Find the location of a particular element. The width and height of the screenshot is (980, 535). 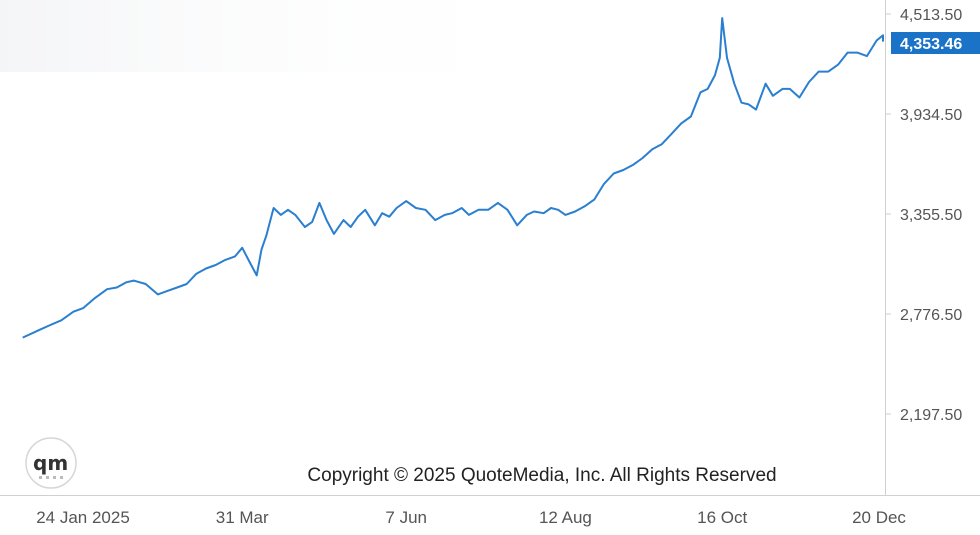

top-haze is located at coordinates (280, 36).